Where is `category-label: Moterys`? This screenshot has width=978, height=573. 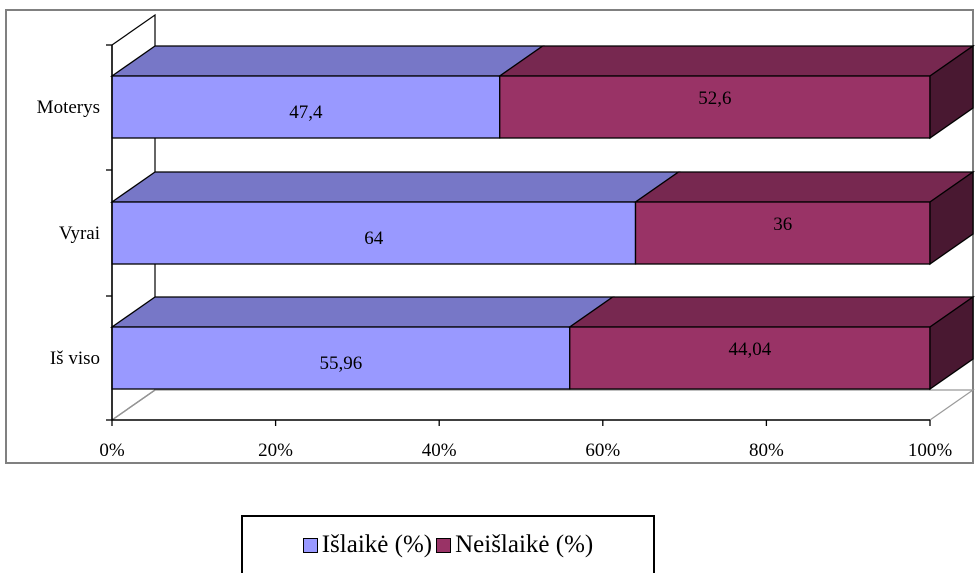
category-label: Moterys is located at coordinates (68, 107).